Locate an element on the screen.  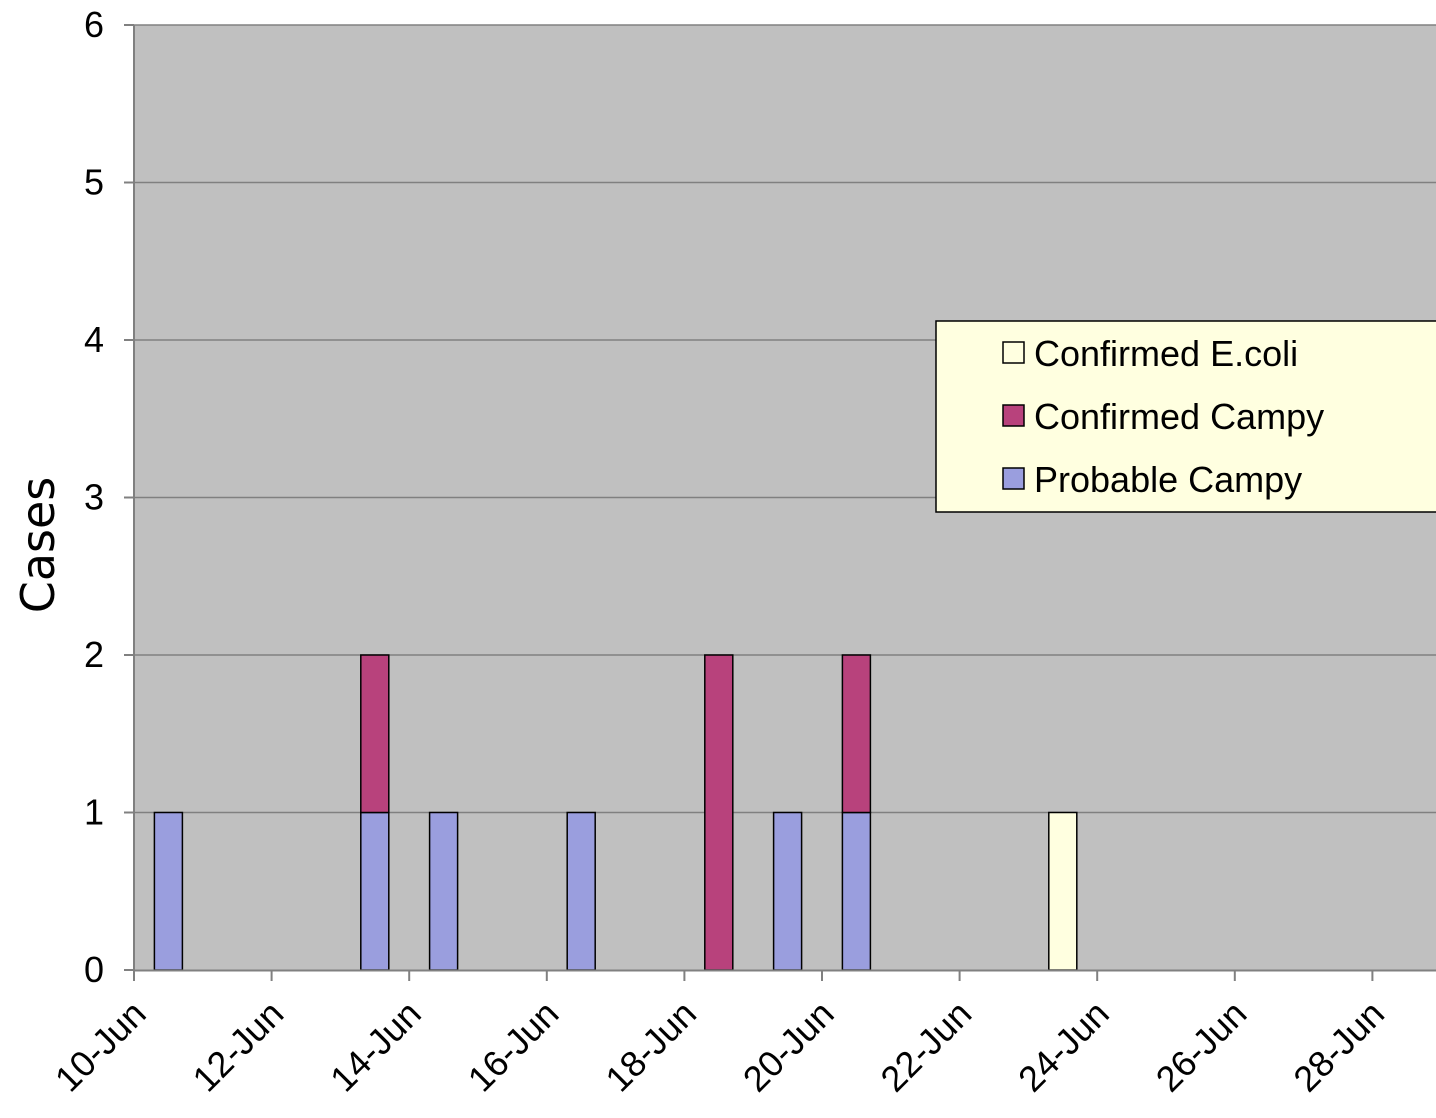
x-tick-label: 14-Jun is located at coordinates (375, 1046).